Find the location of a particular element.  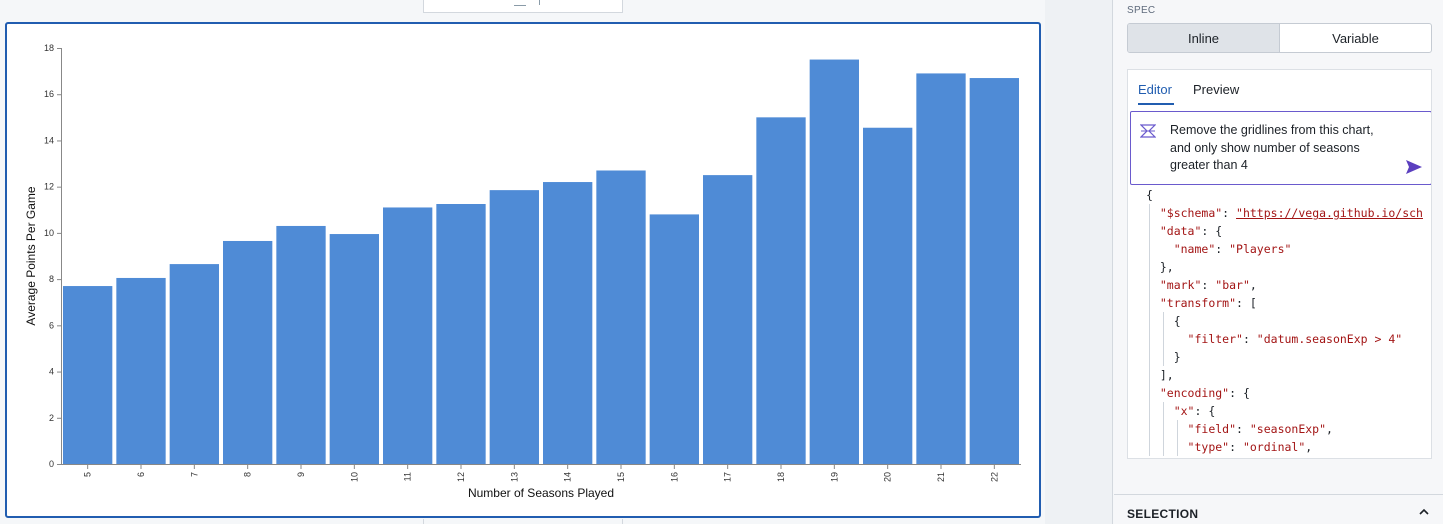

x-tick-label: 9 is located at coordinates (301, 474).